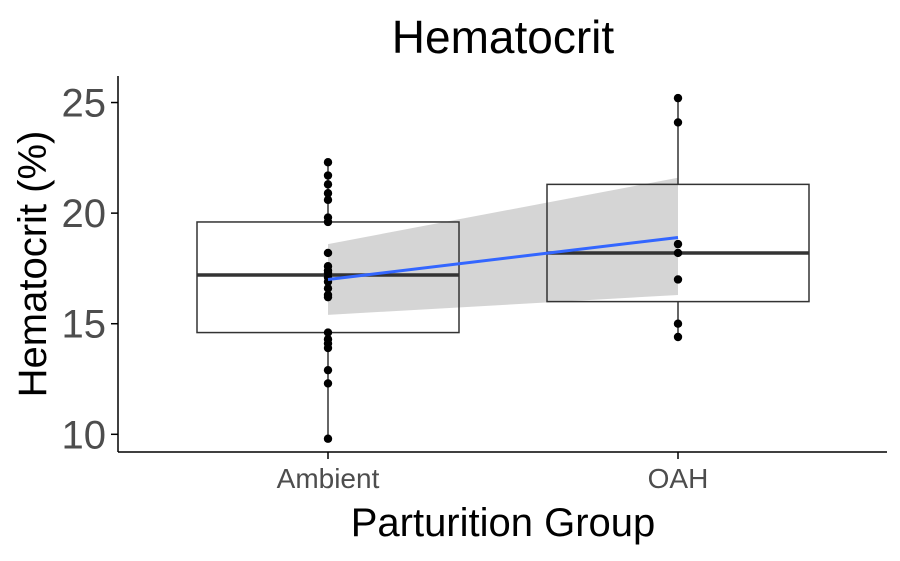 This screenshot has height=561, width=900. What do you see at coordinates (678, 478) in the screenshot?
I see `x-tick-label: OAH` at bounding box center [678, 478].